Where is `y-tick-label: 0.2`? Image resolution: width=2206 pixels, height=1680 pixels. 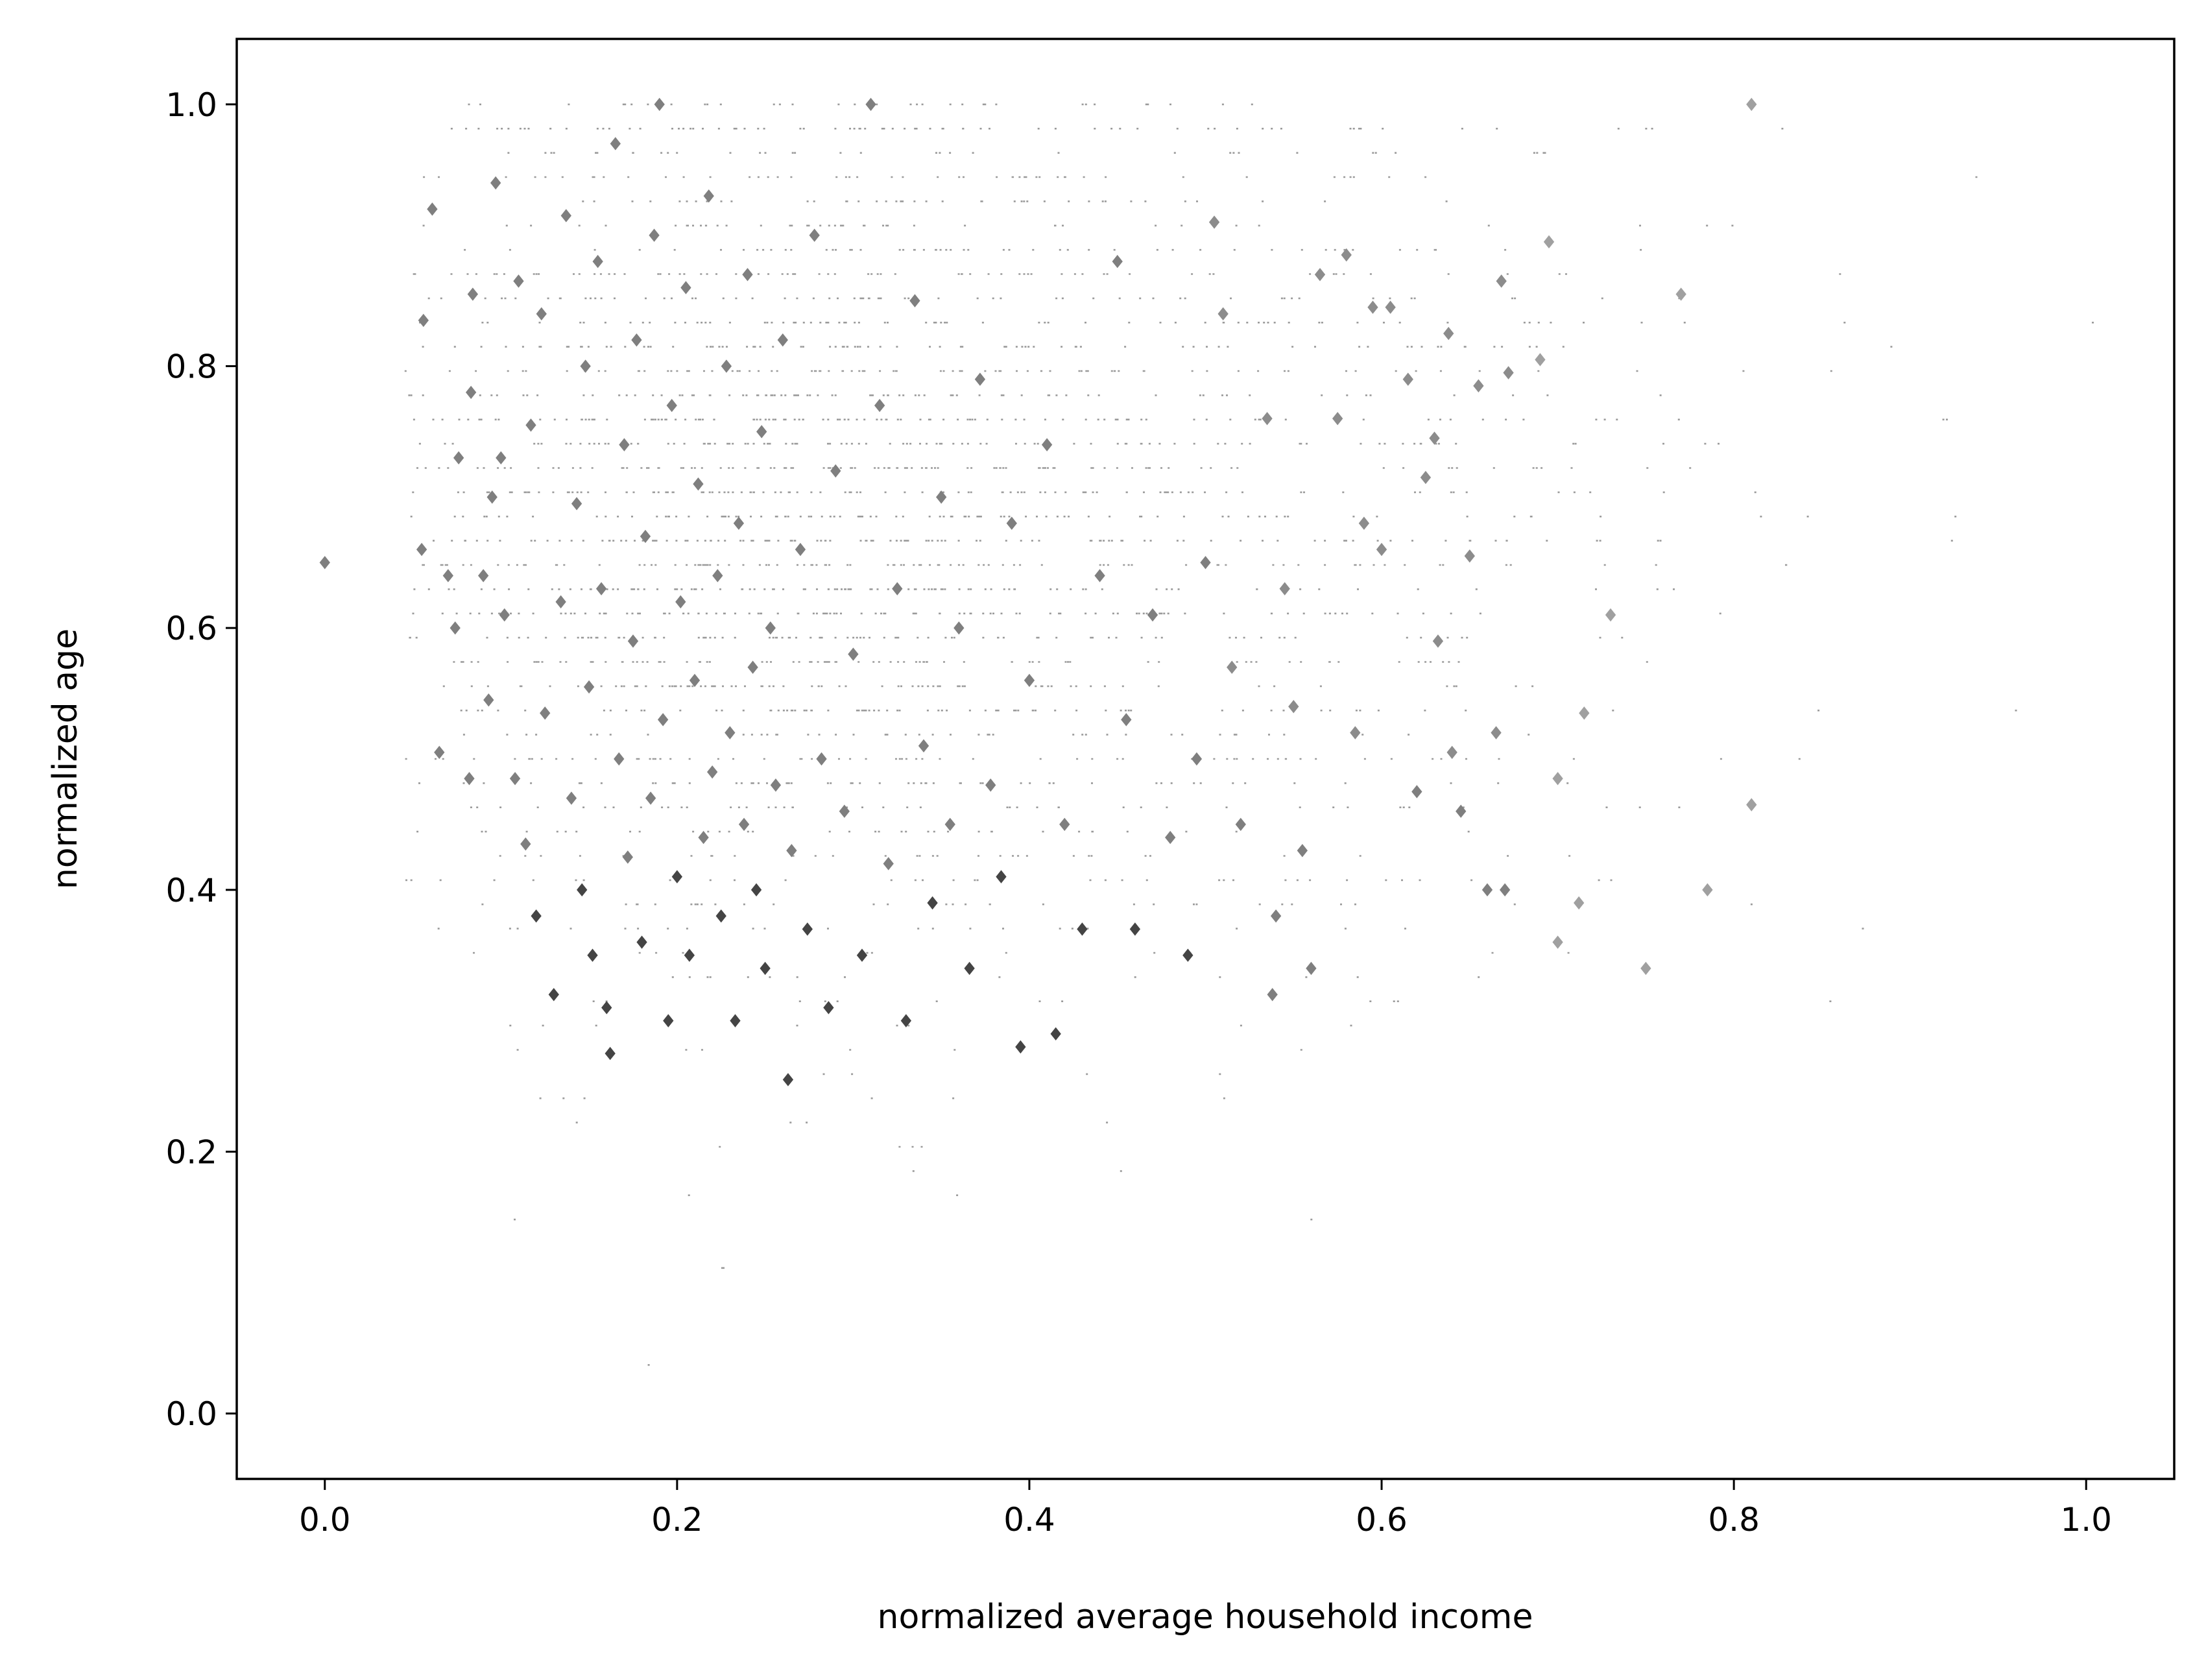 y-tick-label: 0.2 is located at coordinates (191, 1152).